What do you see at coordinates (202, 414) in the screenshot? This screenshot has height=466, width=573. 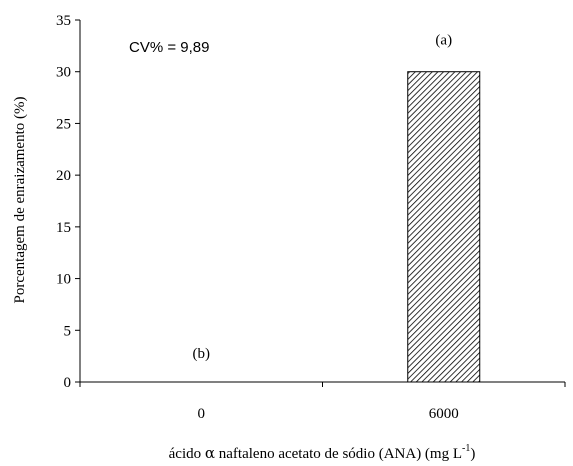 I see `x-tick-label: 0` at bounding box center [202, 414].